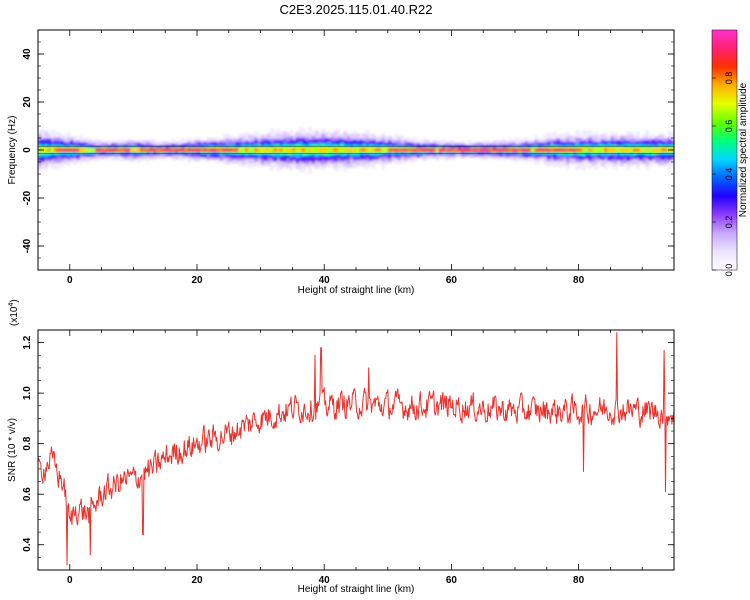  What do you see at coordinates (729, 222) in the screenshot?
I see `colorbar-tick-label: 0.2` at bounding box center [729, 222].